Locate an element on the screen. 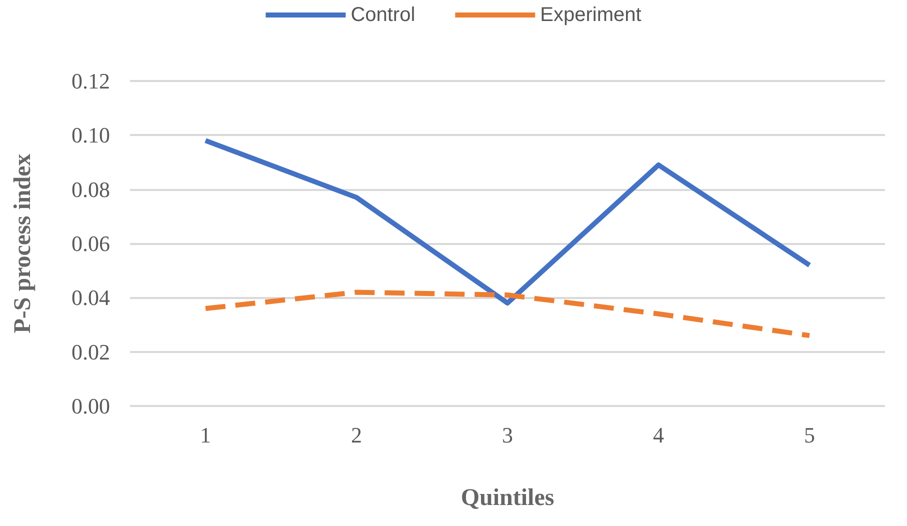 Image resolution: width=907 pixels, height=526 pixels. x-tick-label: 2 is located at coordinates (356, 435).